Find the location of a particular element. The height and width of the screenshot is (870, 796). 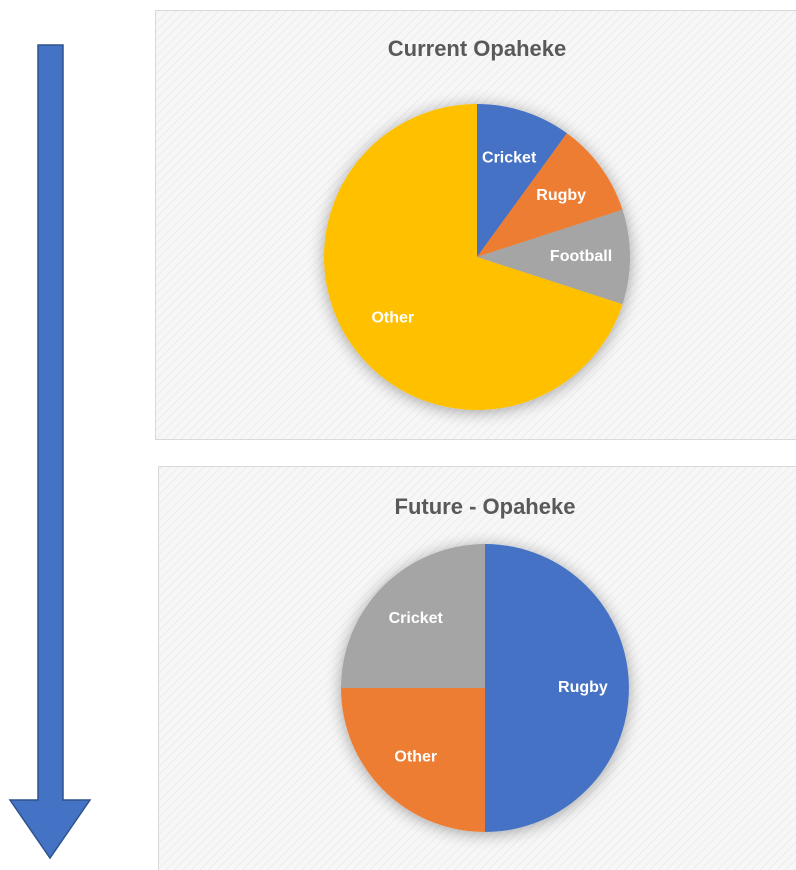

slice-label: Football is located at coordinates (581, 256).